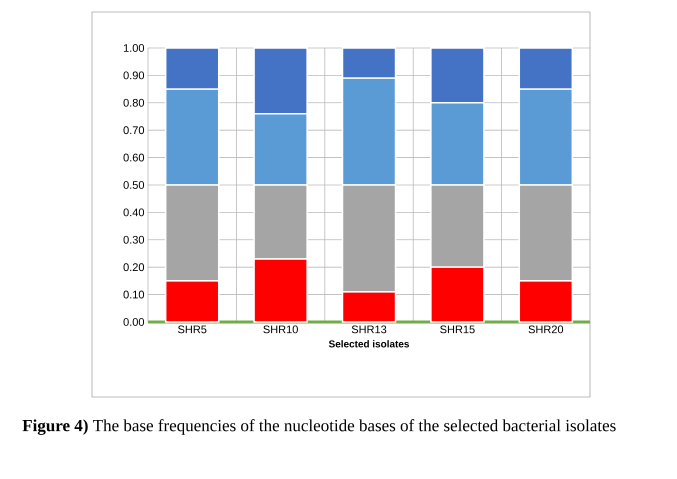 The image size is (677, 479). Describe the element at coordinates (369, 330) in the screenshot. I see `x-tick-label: SHR13` at that location.